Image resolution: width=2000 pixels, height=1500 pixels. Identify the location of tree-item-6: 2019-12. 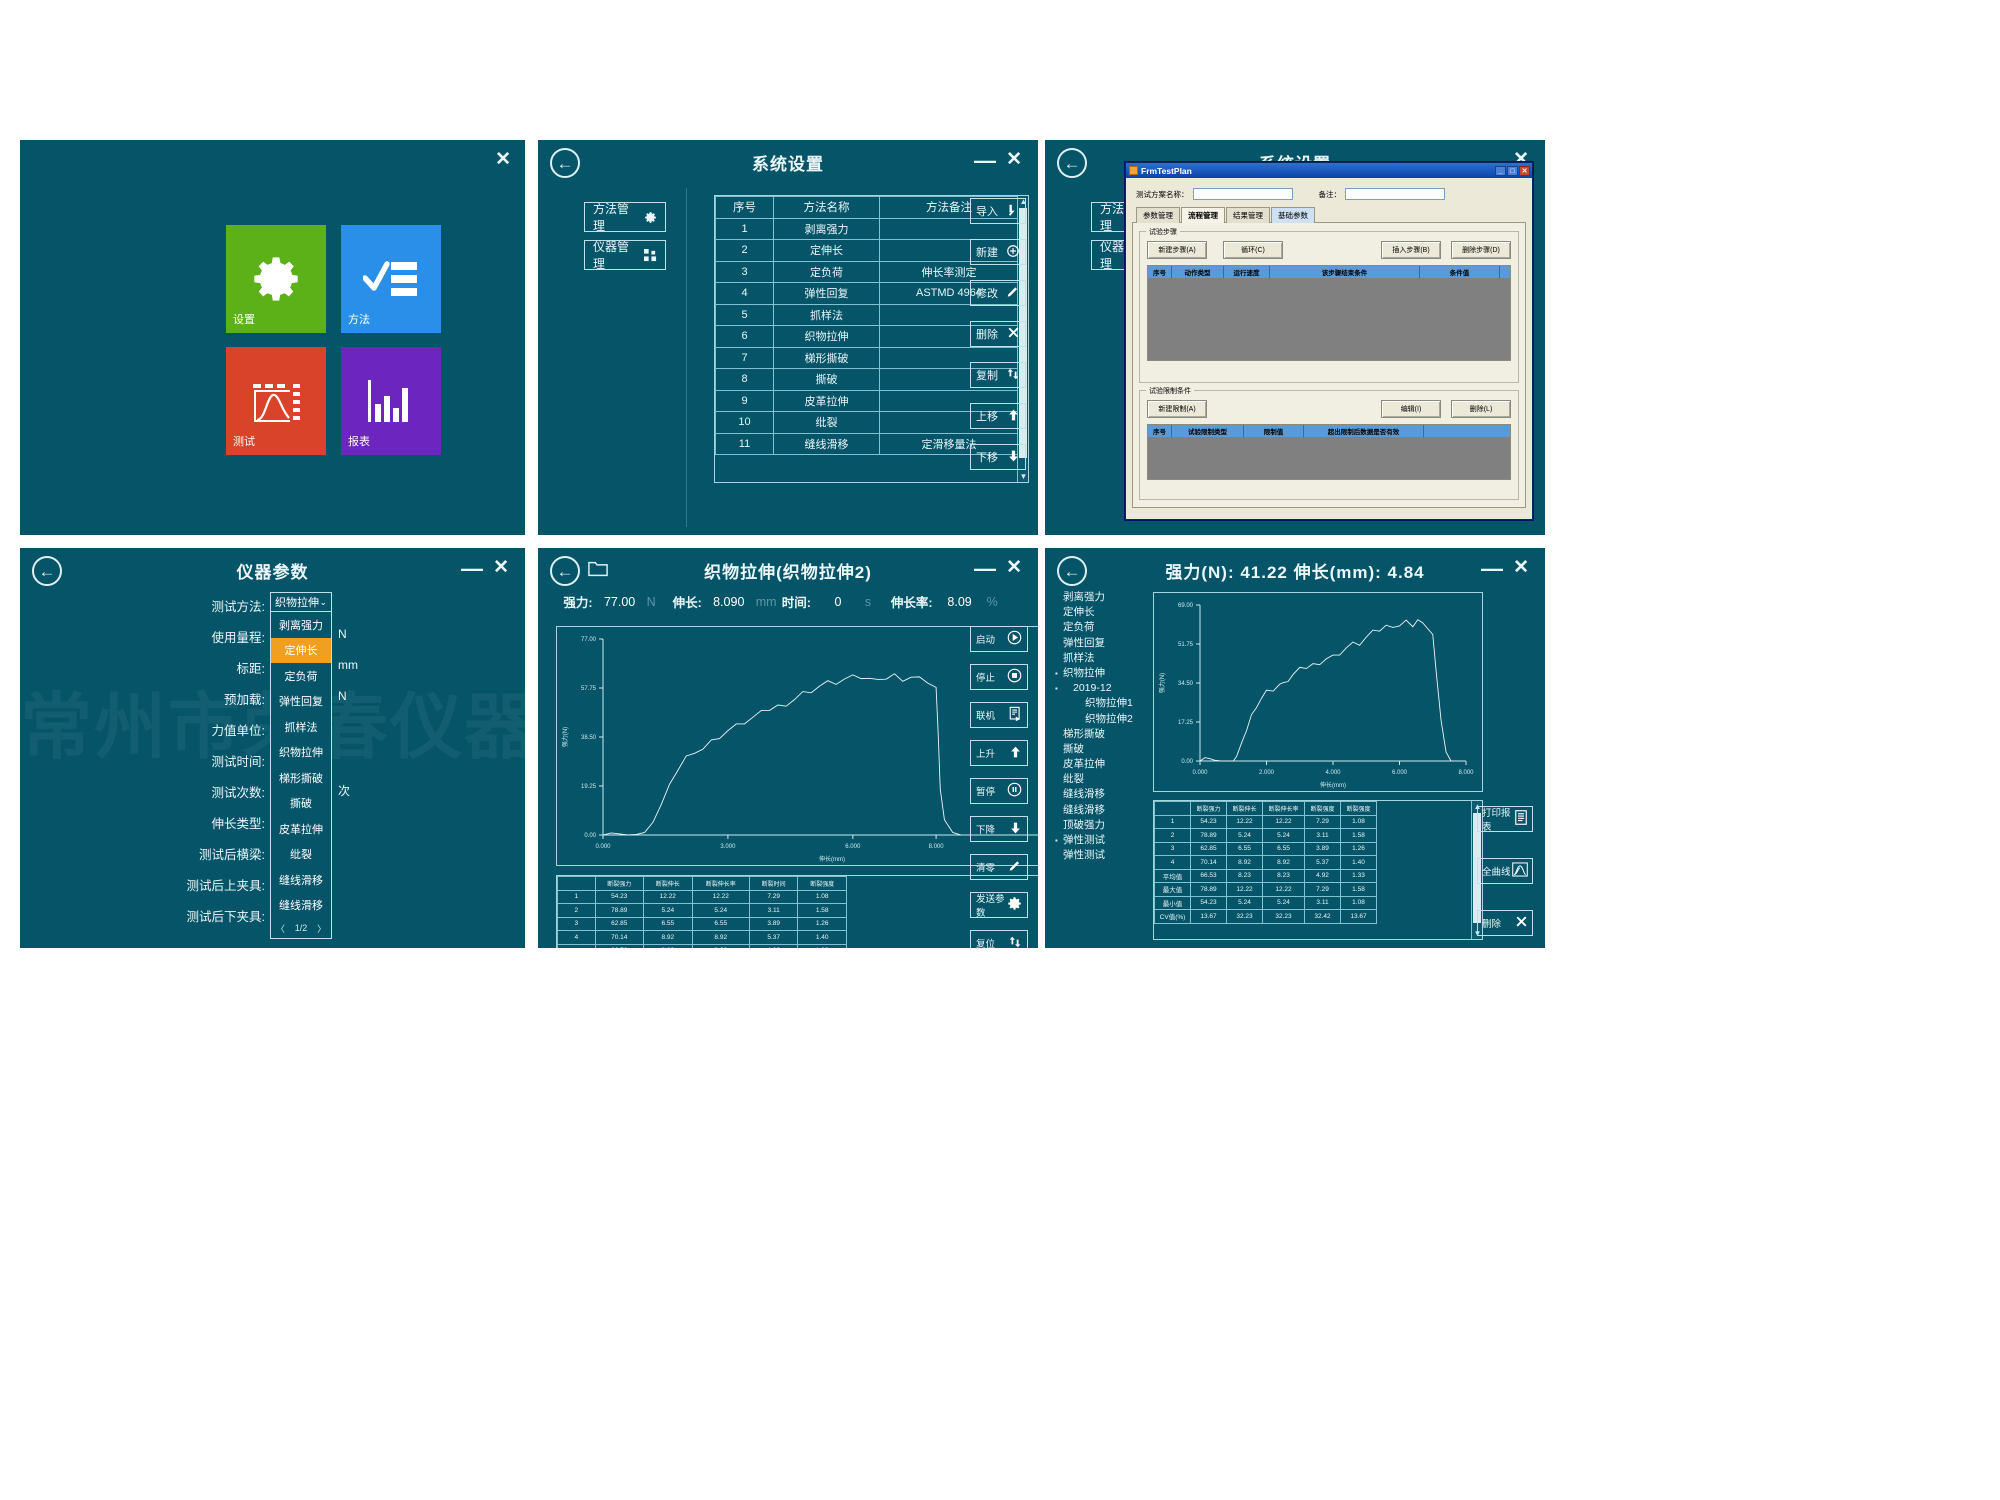
(1099, 688).